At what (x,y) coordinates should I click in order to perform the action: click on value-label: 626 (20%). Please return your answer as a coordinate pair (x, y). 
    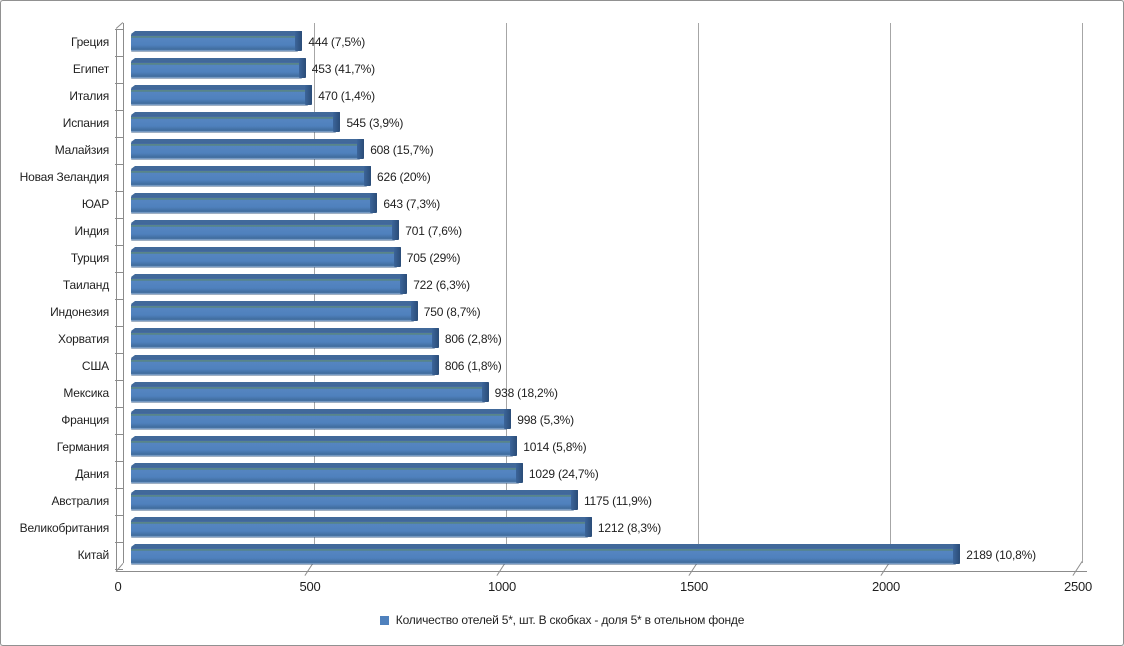
    Looking at the image, I should click on (404, 177).